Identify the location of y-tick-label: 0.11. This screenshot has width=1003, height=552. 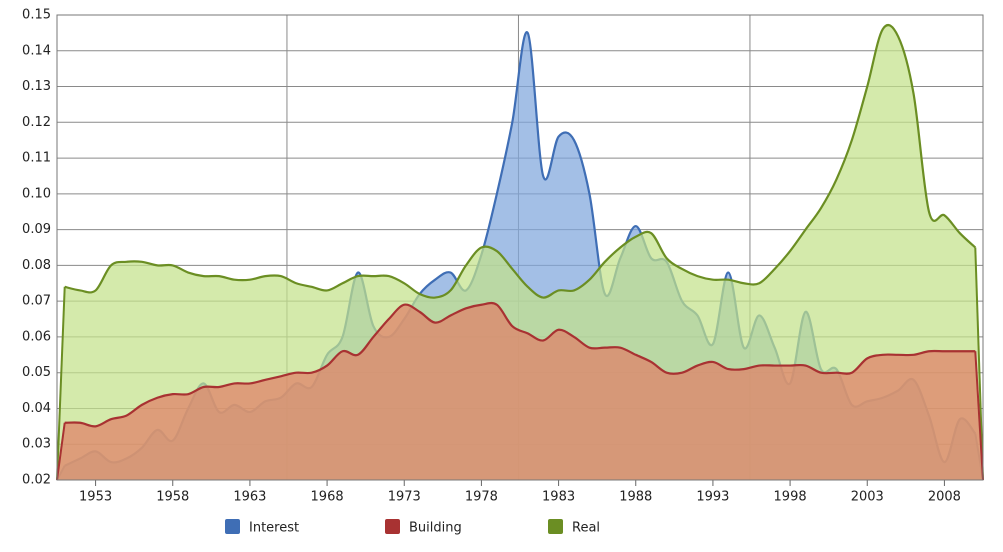
(36, 158).